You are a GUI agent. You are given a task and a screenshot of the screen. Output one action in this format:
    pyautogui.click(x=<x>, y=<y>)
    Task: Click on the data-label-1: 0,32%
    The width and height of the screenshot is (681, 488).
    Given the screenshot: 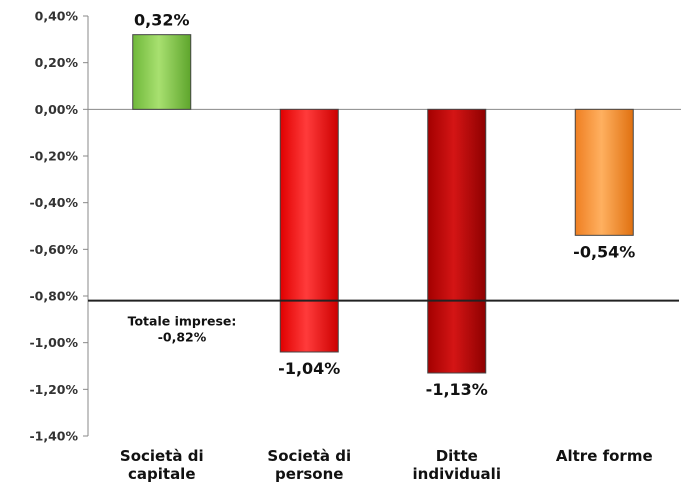 What is the action you would take?
    pyautogui.click(x=162, y=20)
    